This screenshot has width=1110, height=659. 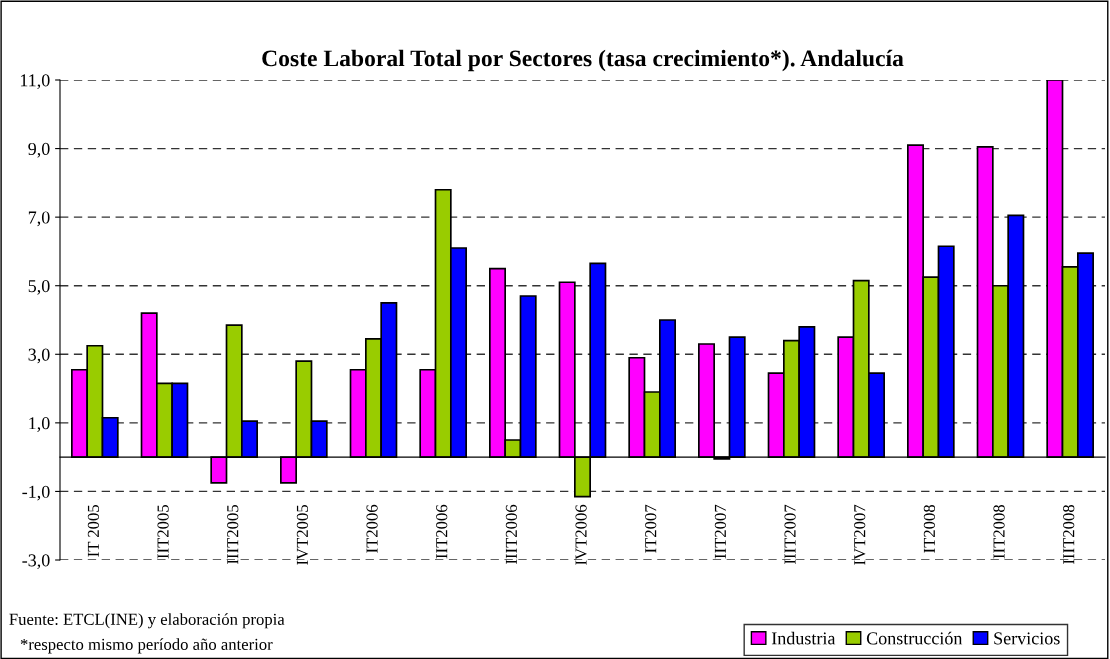 I want to click on legend-label: Servicios, so click(x=1027, y=638).